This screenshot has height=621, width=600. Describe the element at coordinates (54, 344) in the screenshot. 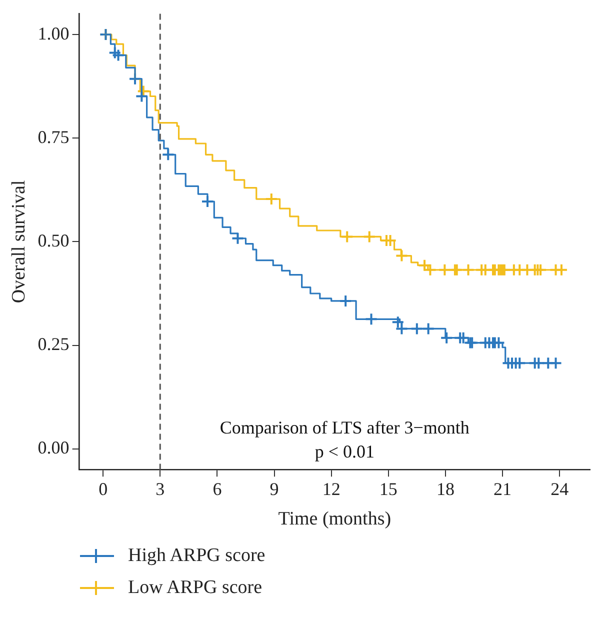

I see `y-tick-label: 0.25` at that location.